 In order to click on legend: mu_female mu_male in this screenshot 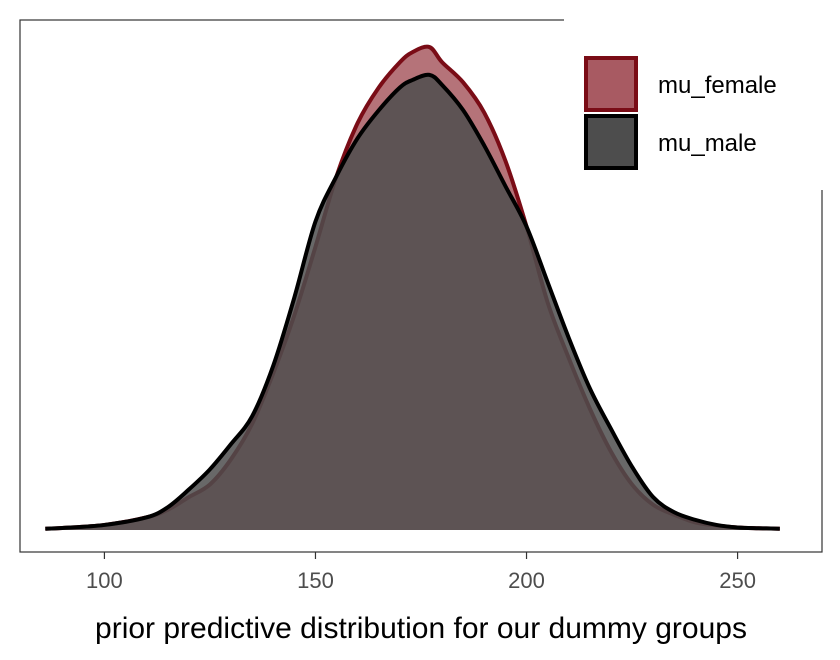, I will do `click(695, 104)`.